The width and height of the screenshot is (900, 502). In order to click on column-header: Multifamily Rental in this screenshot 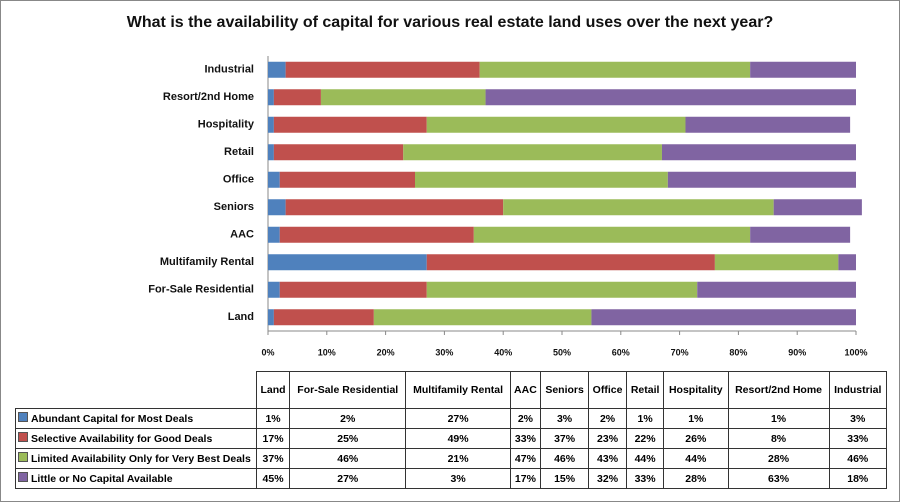, I will do `click(458, 390)`.